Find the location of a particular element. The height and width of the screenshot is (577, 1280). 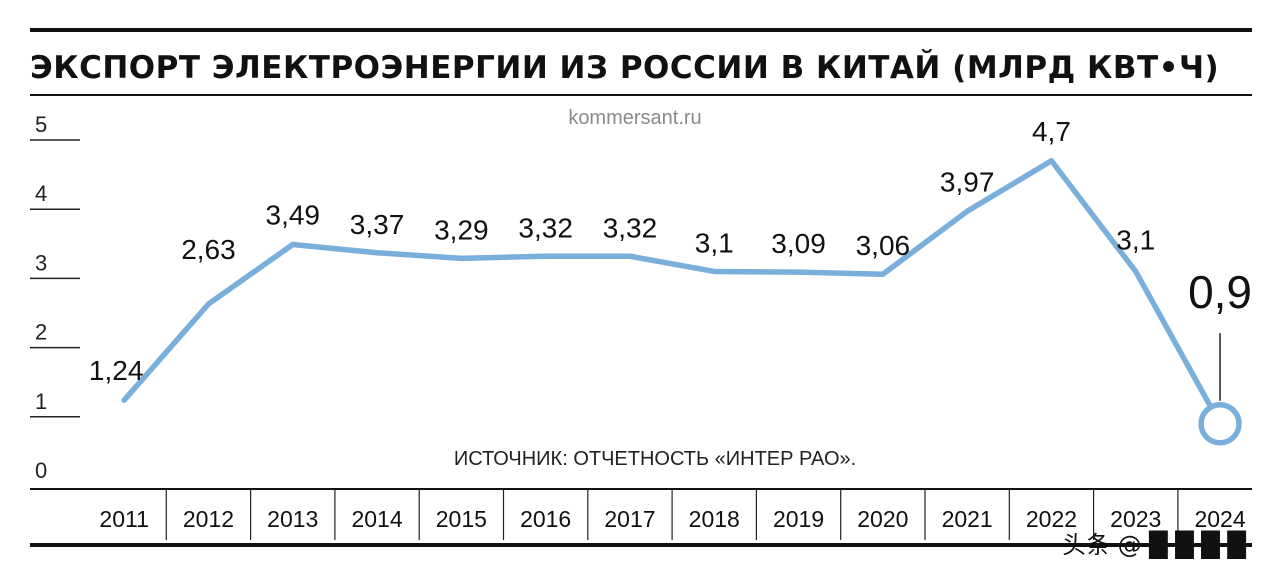

x-tick-label: 2015 is located at coordinates (461, 519).